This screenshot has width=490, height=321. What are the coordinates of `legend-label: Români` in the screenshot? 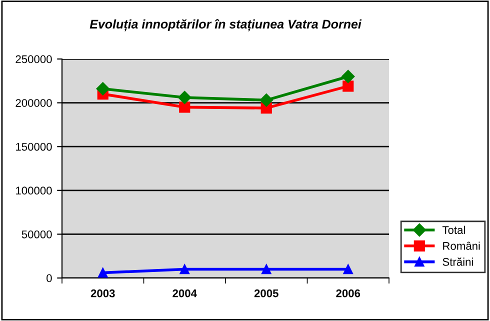 It's located at (461, 246).